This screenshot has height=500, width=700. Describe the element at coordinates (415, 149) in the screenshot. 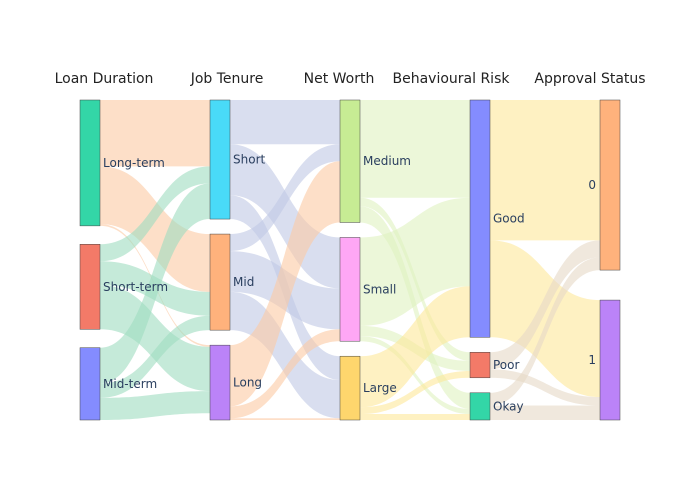

I see `link-medium-to-good` at that location.